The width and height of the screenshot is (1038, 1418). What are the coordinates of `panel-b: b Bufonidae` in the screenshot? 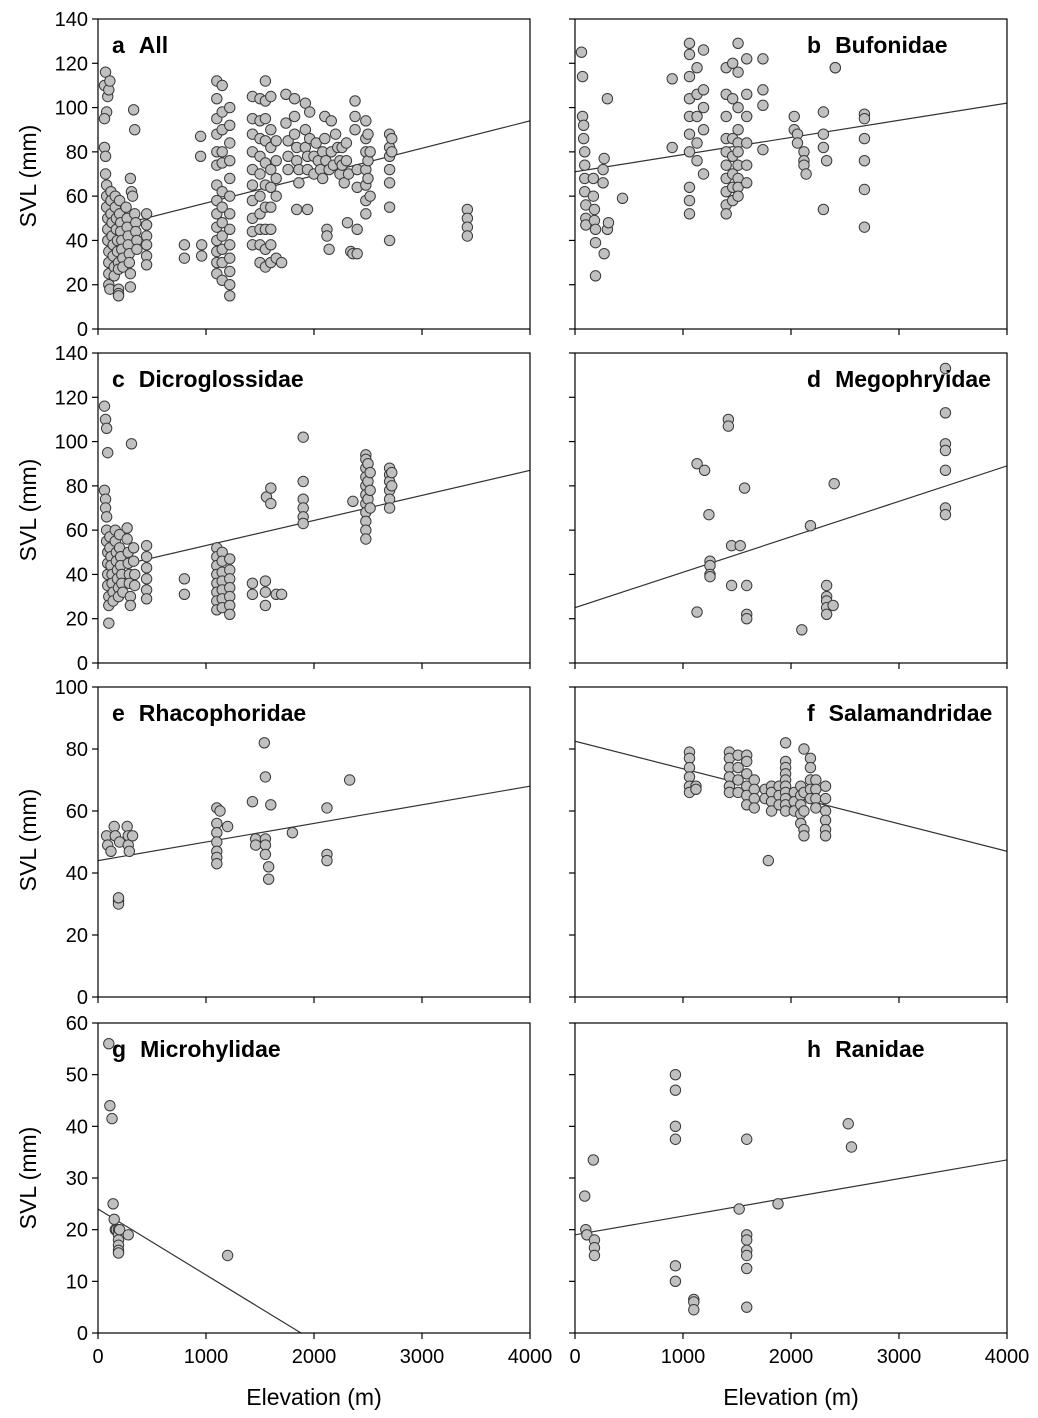 It's located at (788, 176).